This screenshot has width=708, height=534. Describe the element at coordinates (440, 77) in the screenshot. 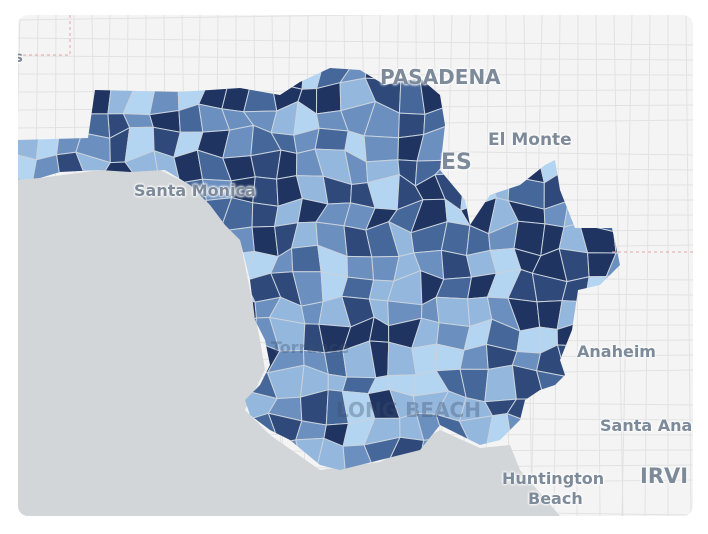

I see `label-pasadena: PASADENA` at that location.